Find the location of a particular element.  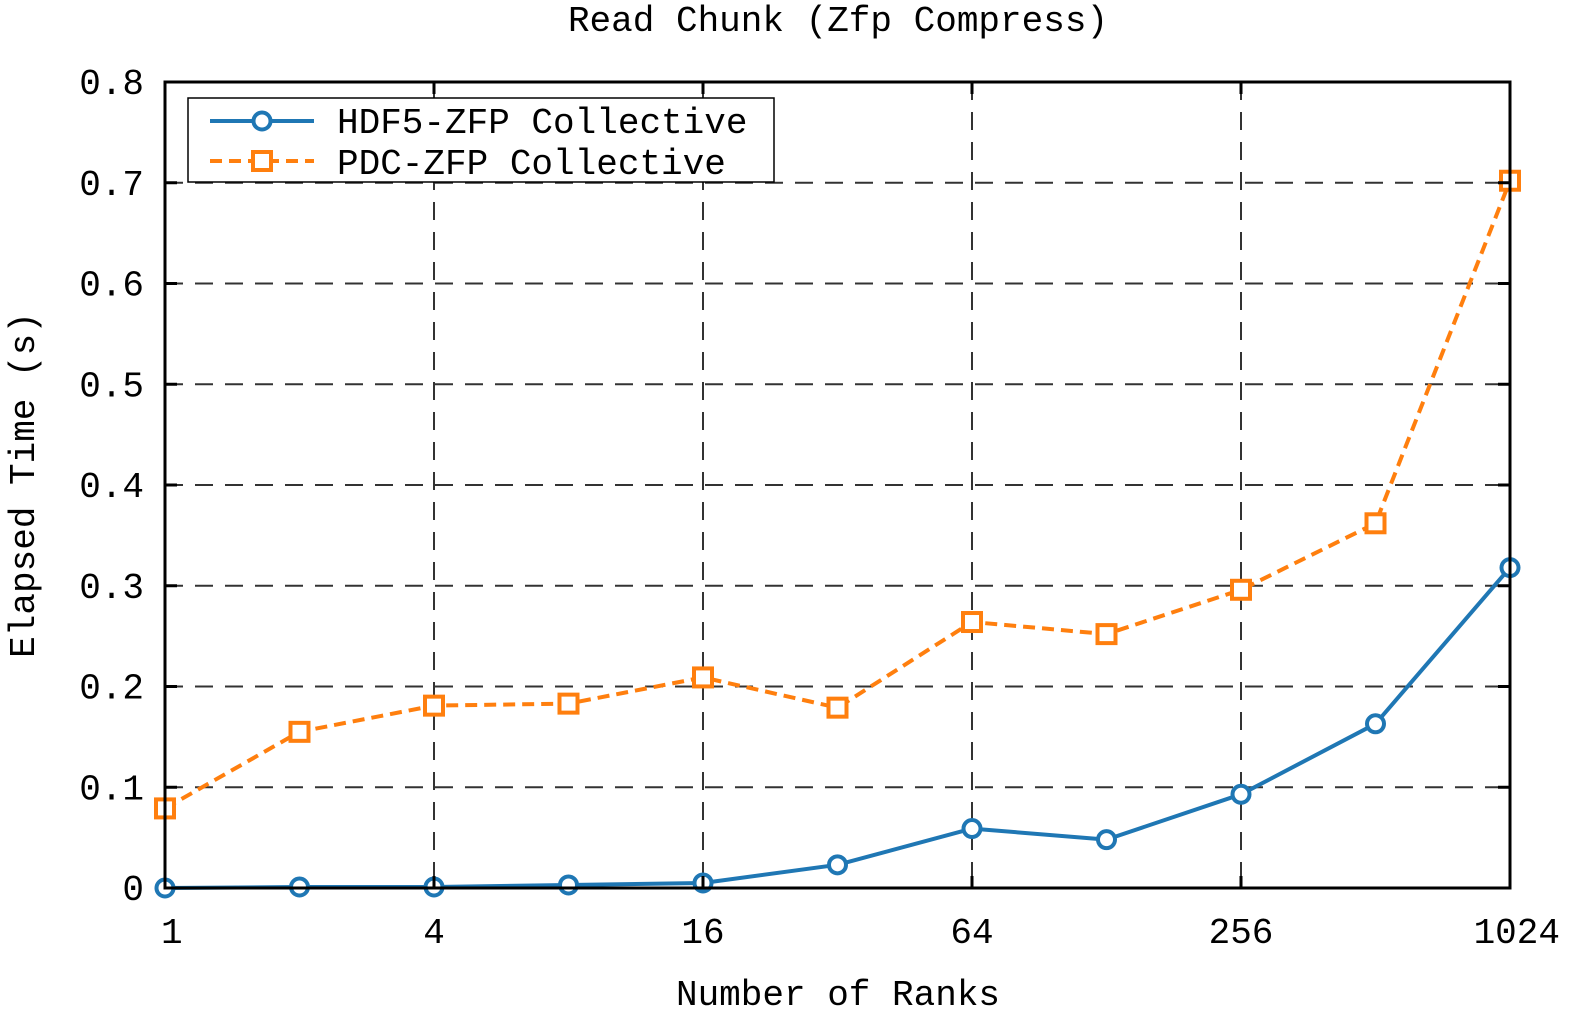

legend-marker-hdf5 is located at coordinates (262, 121).